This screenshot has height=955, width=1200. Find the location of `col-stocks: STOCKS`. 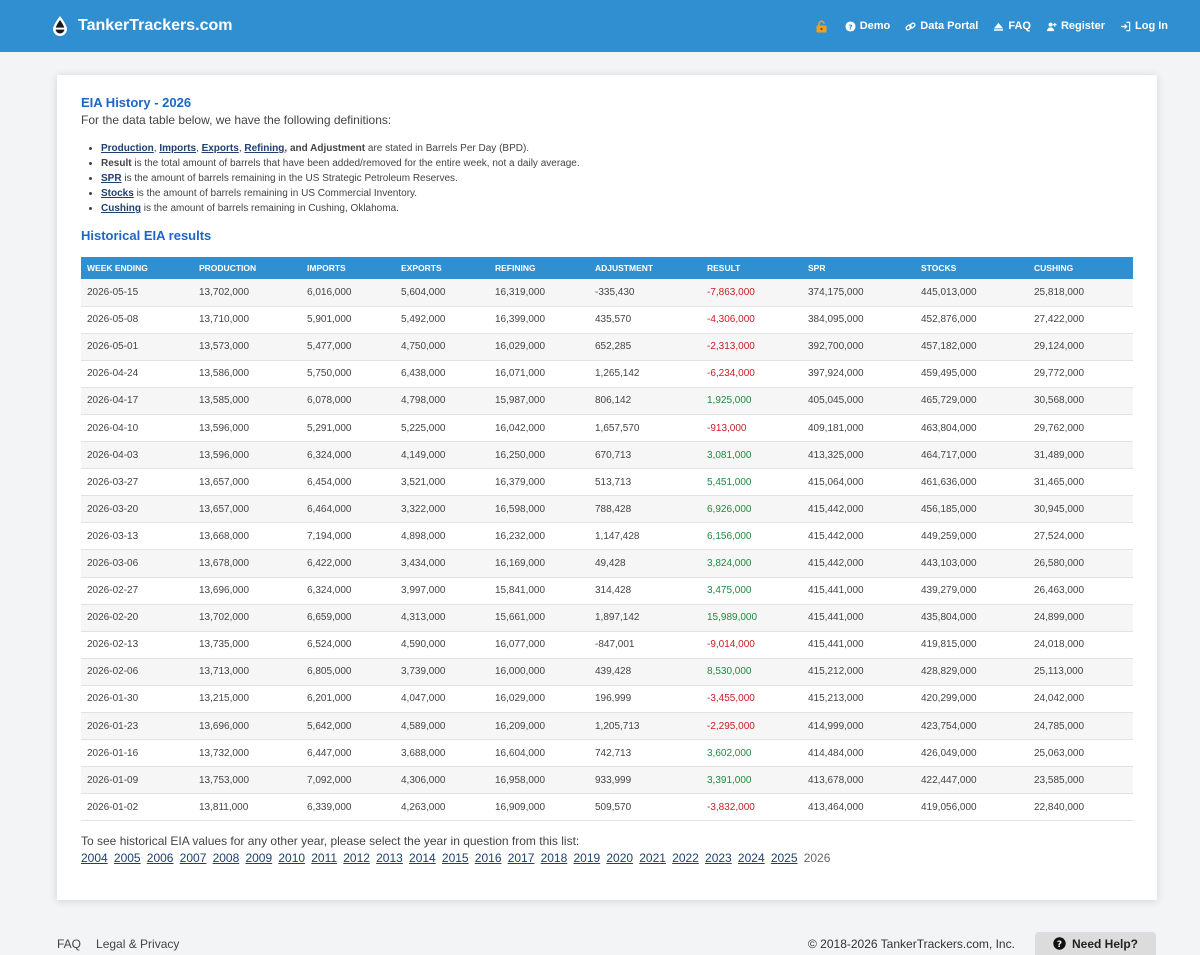

col-stocks: STOCKS is located at coordinates (971, 268).